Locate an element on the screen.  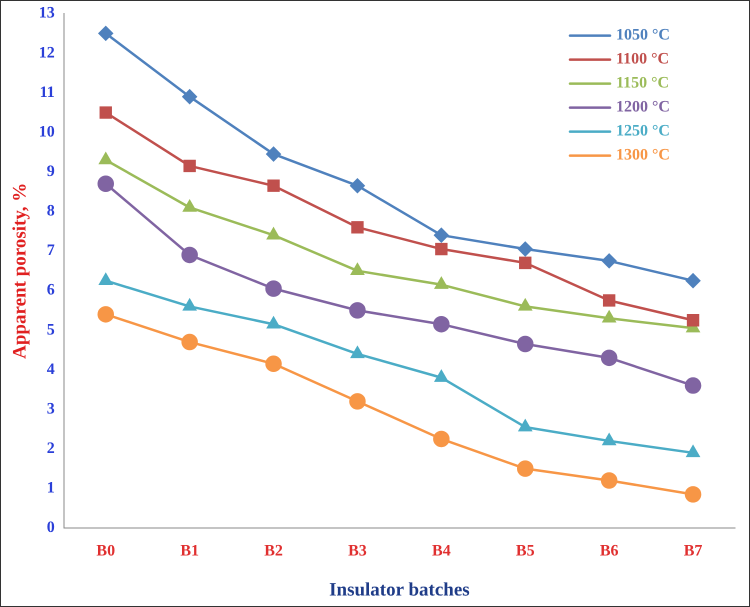
y-tick-label: 0 is located at coordinates (50, 527).